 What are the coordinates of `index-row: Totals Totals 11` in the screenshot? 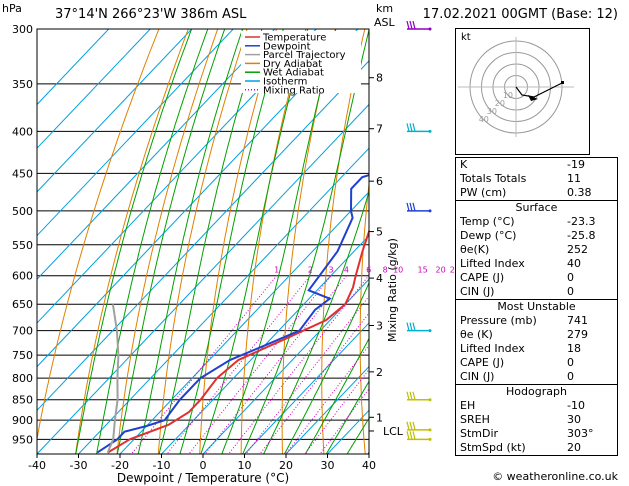 It's located at (536, 179).